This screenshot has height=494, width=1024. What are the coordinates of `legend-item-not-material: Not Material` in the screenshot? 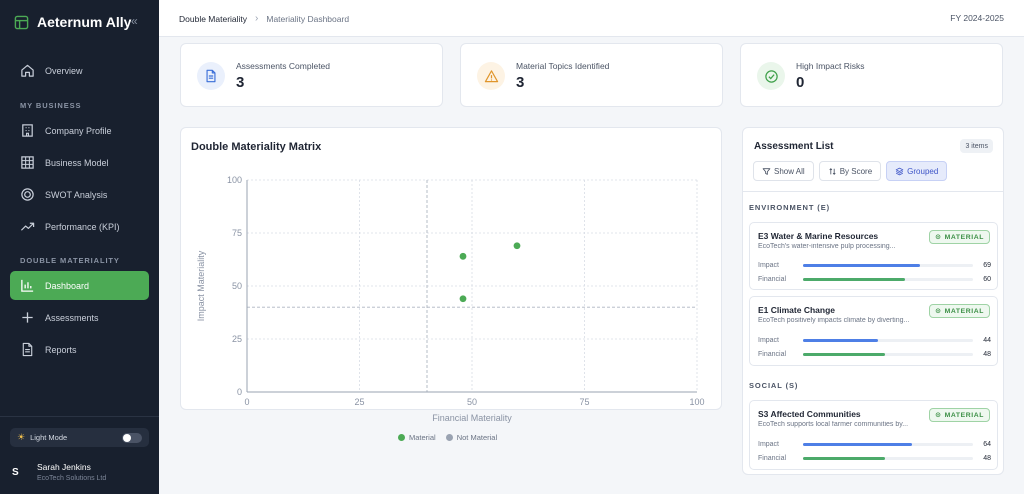 It's located at (471, 437).